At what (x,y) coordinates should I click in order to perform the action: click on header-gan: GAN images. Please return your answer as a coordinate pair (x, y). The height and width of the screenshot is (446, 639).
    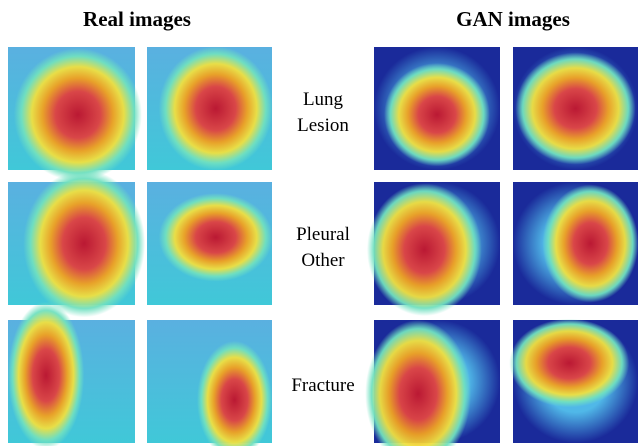
    Looking at the image, I should click on (513, 19).